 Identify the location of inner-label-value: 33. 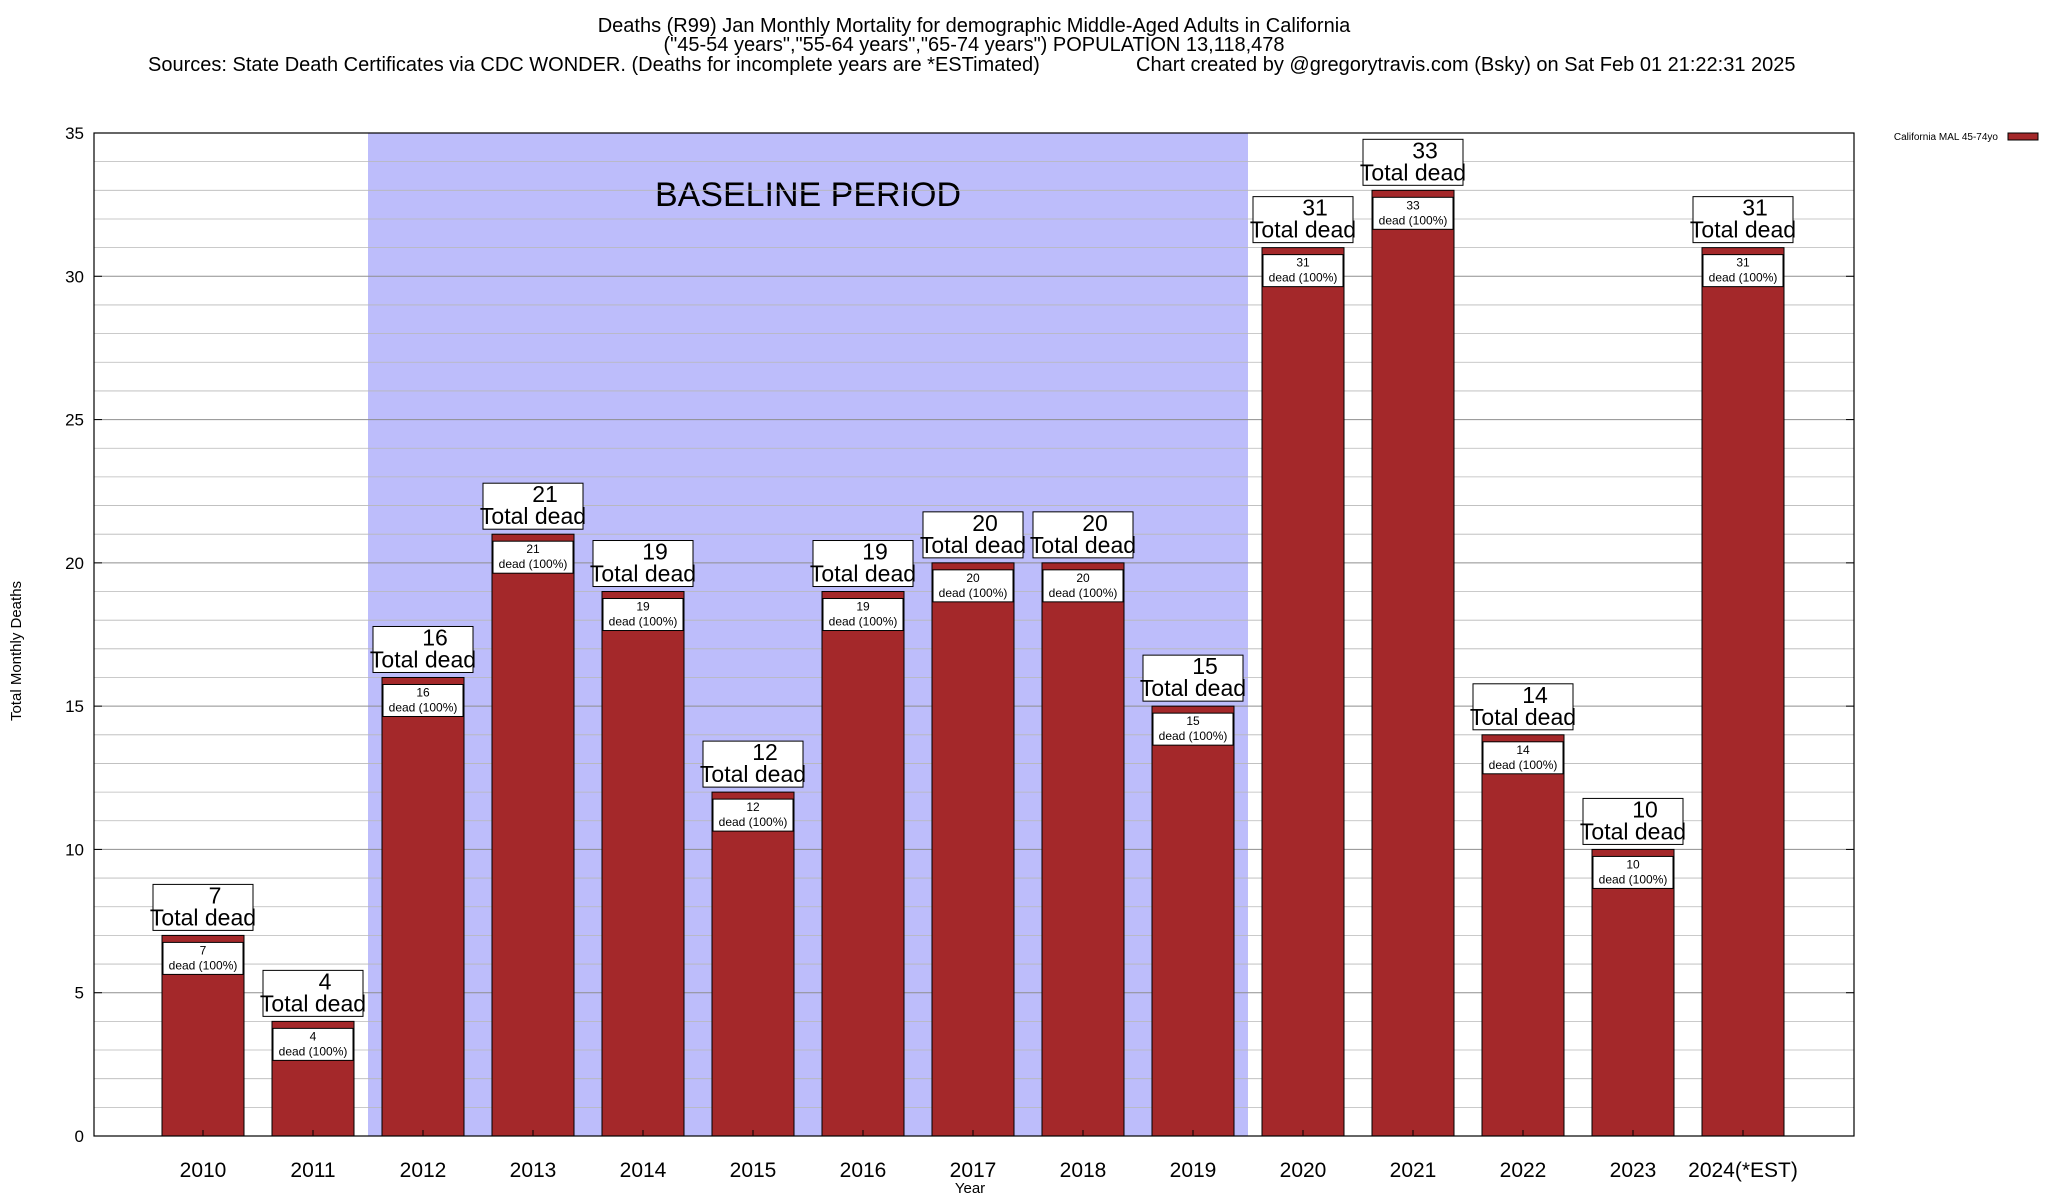
(1413, 205).